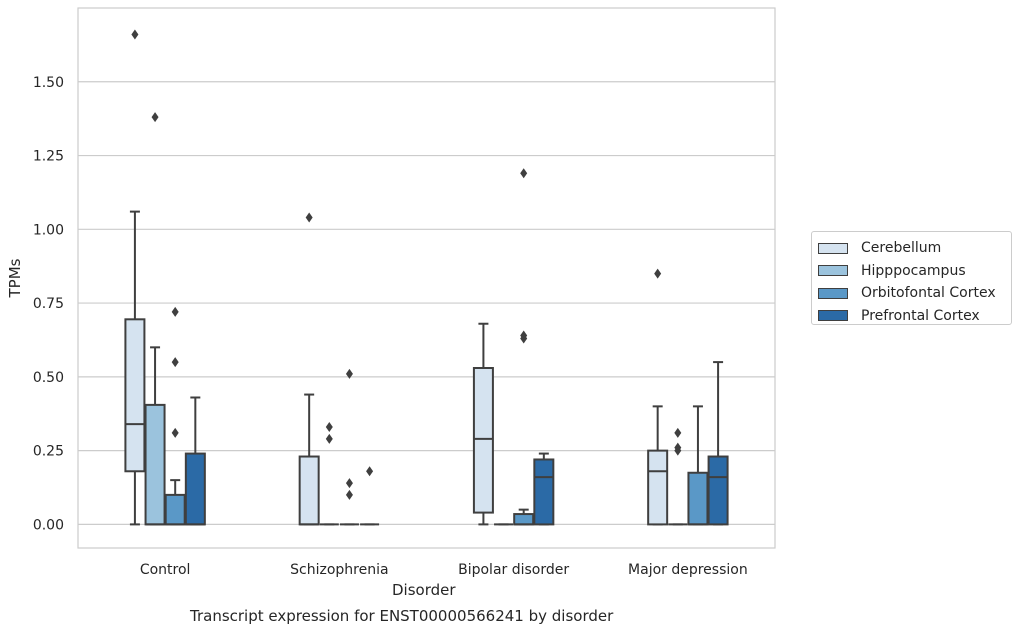  I want to click on legend-item-orbitofrontal-cortex: Orbitofontal Cortex, so click(914, 293).